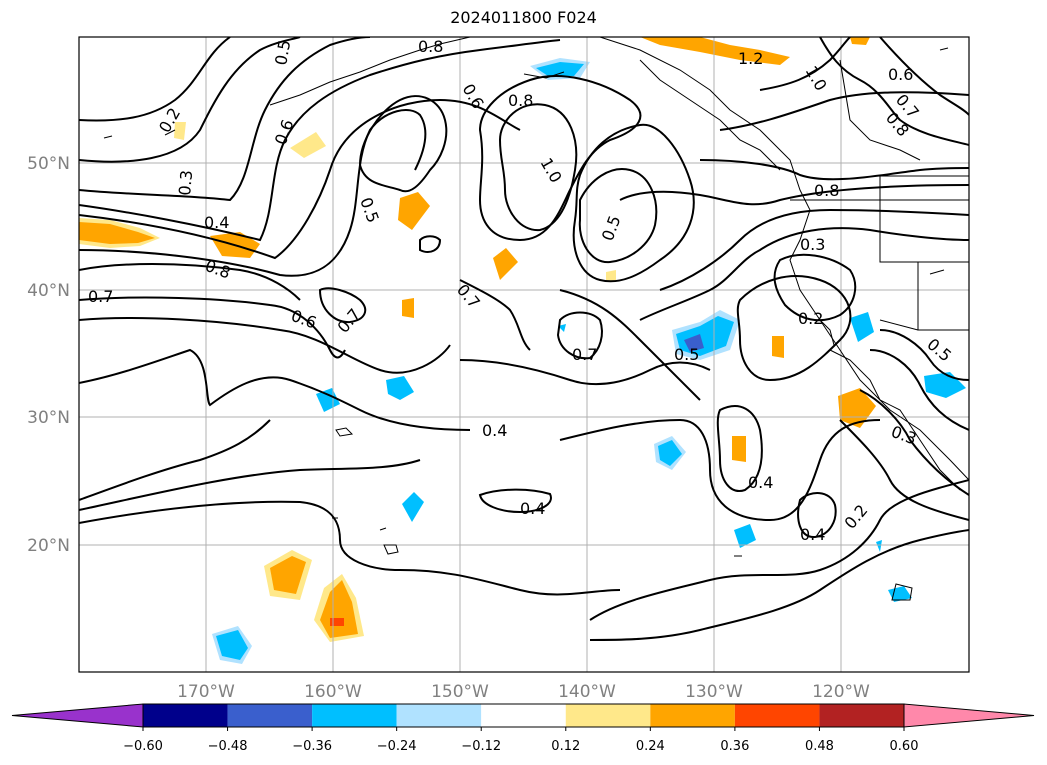  What do you see at coordinates (481, 746) in the screenshot?
I see `colorbar-tick-label: −0.12` at bounding box center [481, 746].